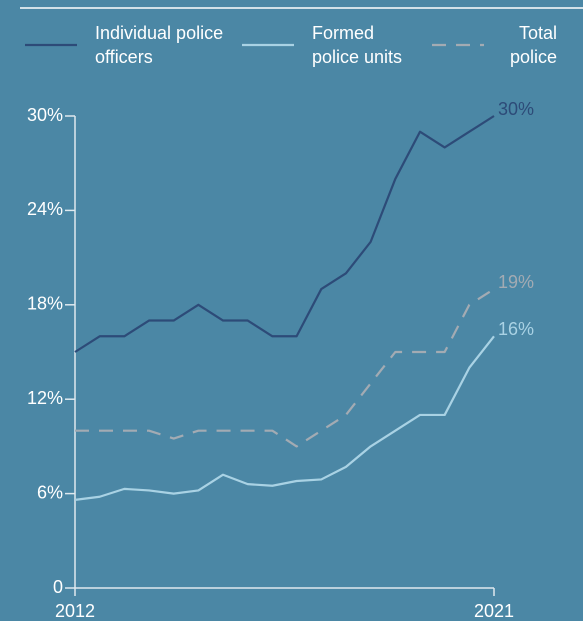  I want to click on x-tick-label: 2021, so click(494, 611).